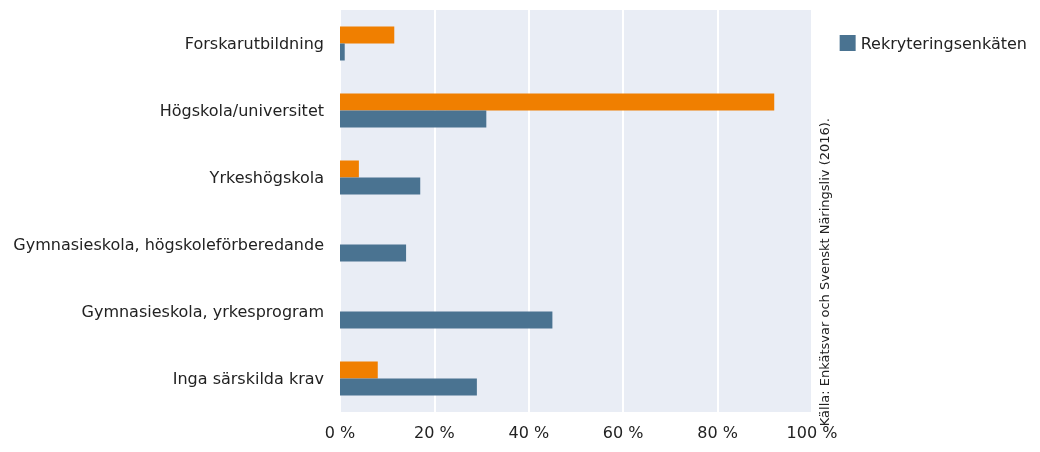 The image size is (1040, 452). Describe the element at coordinates (202, 311) in the screenshot. I see `y-tick-label: Gymnasieskola, yrkesprogram` at that location.